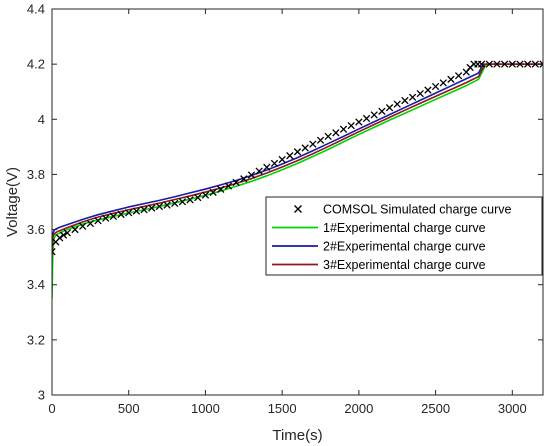 This screenshot has height=446, width=550. Describe the element at coordinates (417, 210) in the screenshot. I see `legend-label: COMSOL Simulated charge curve` at that location.